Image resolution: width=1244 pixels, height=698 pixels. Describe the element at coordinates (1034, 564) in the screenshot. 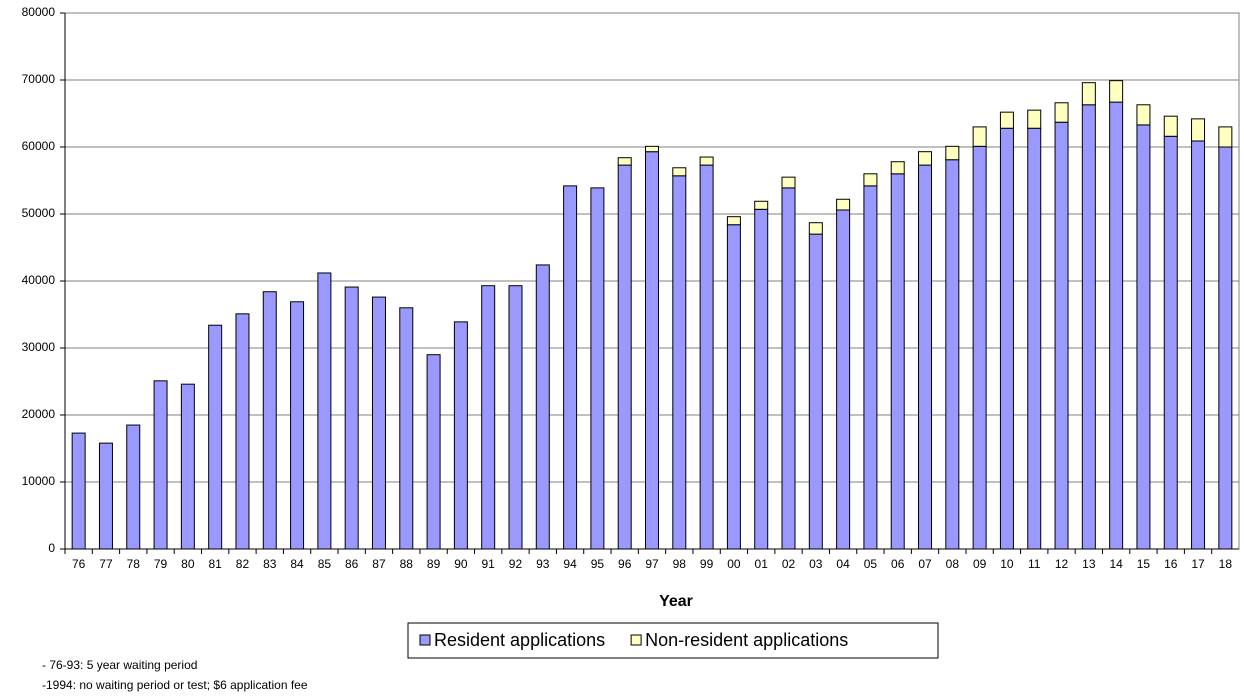

I see `x-tick-label: 11` at that location.